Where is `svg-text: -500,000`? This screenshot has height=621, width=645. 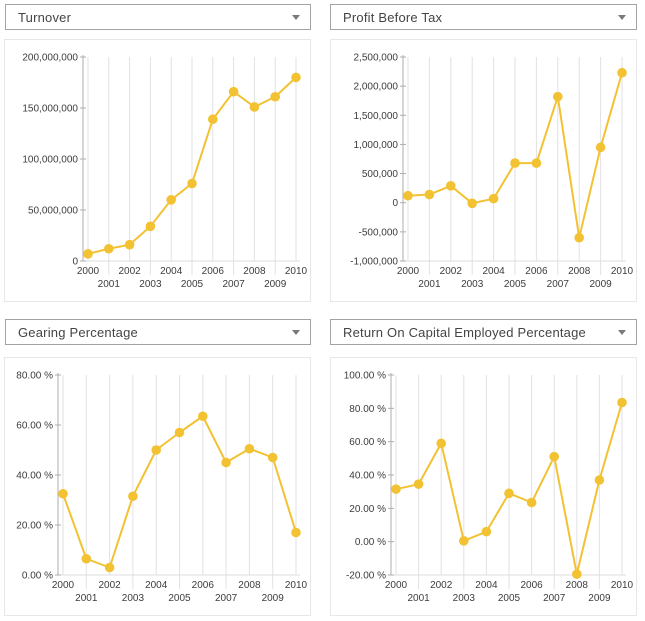 svg-text: -500,000 is located at coordinates (379, 232).